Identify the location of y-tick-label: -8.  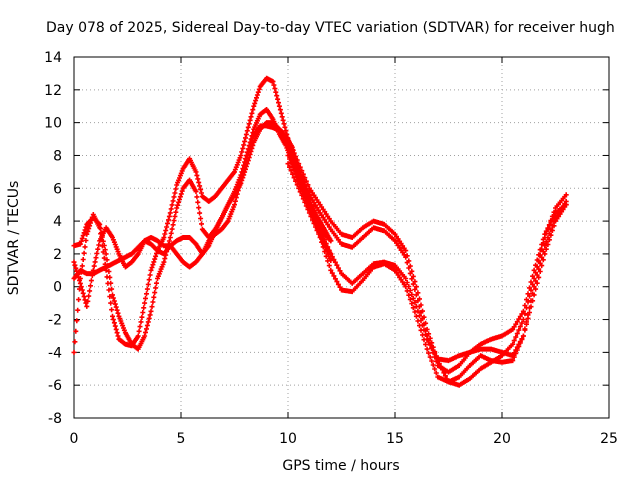
(55, 419).